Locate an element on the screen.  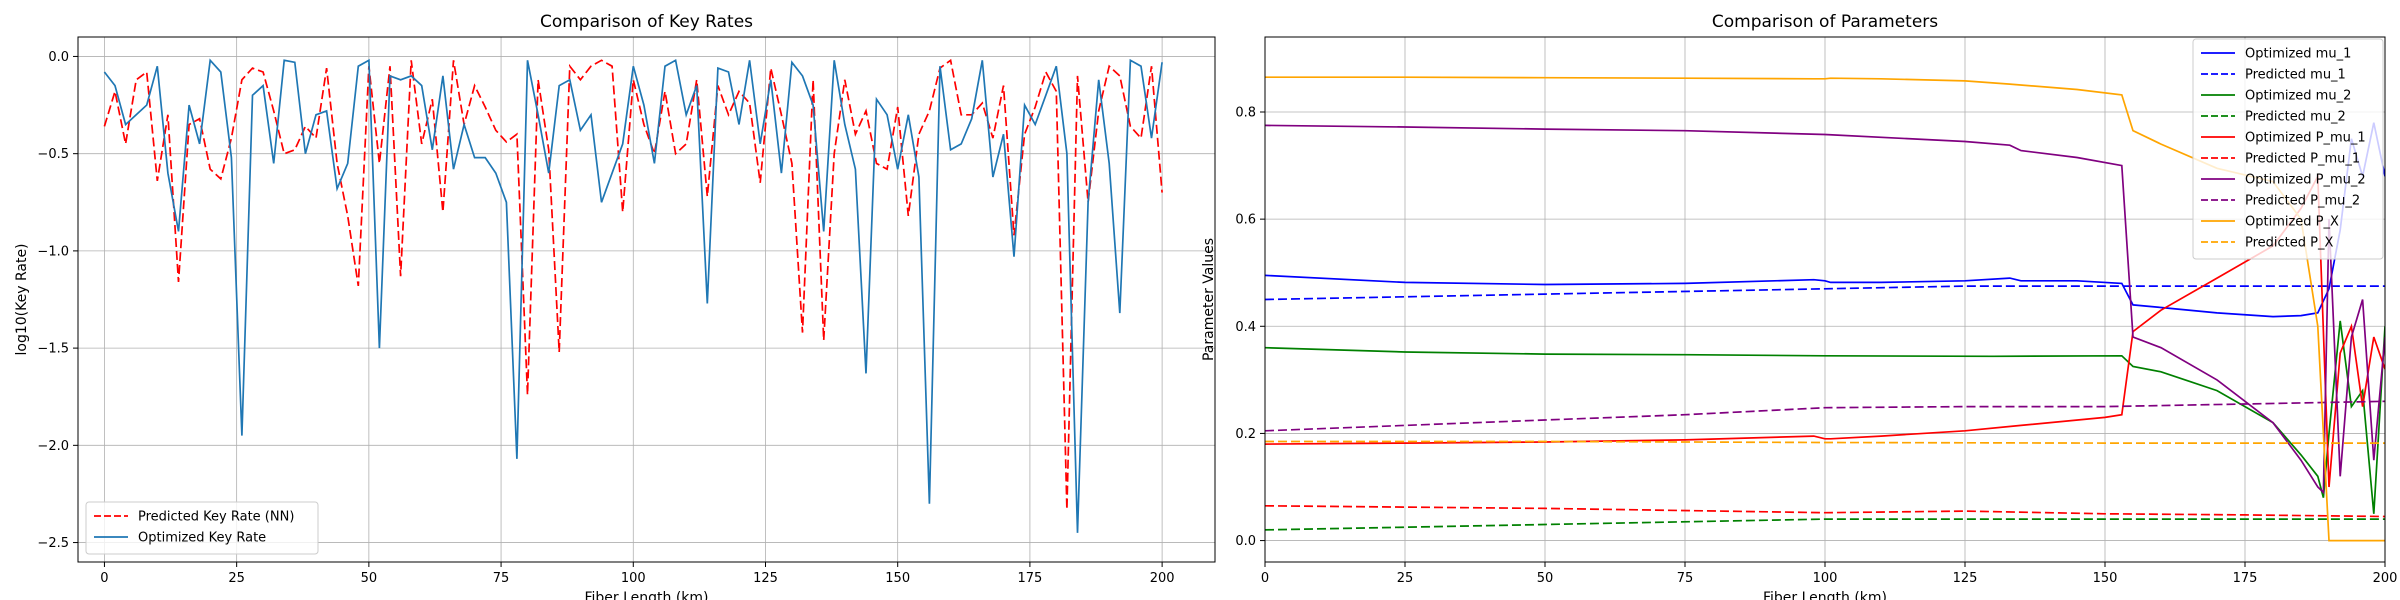
legend-label: Optimized mu_1 is located at coordinates (2298, 54).